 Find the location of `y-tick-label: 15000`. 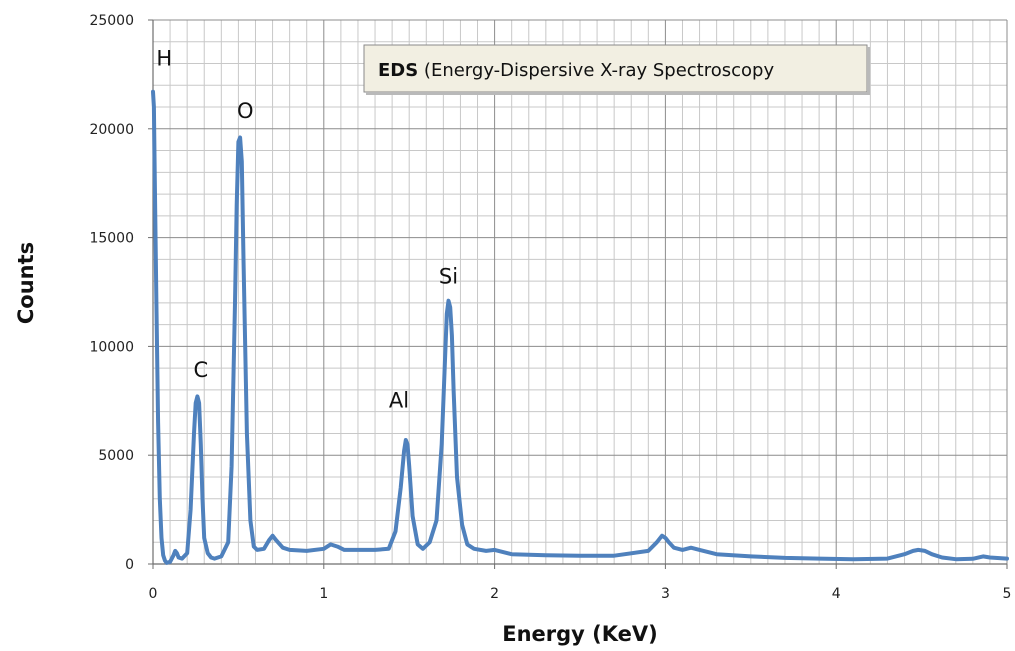

y-tick-label: 15000 is located at coordinates (111, 239).